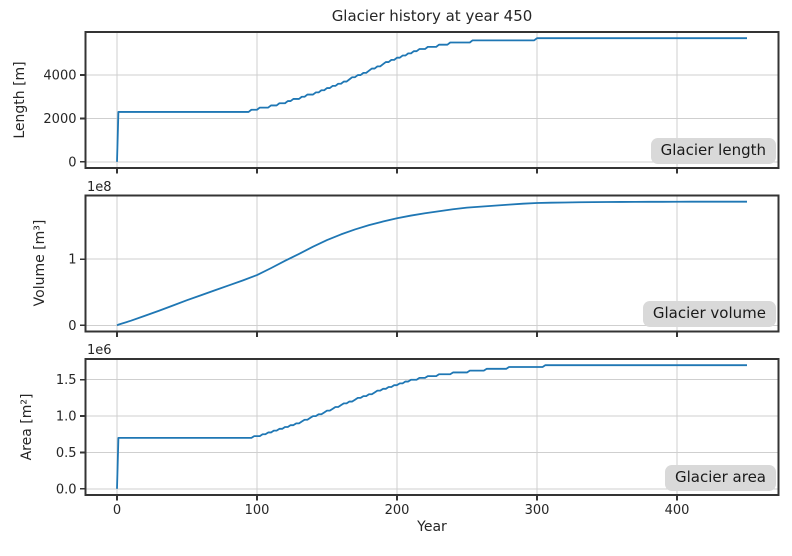  I want to click on y-axis-label-length: Length [m], so click(20, 100).